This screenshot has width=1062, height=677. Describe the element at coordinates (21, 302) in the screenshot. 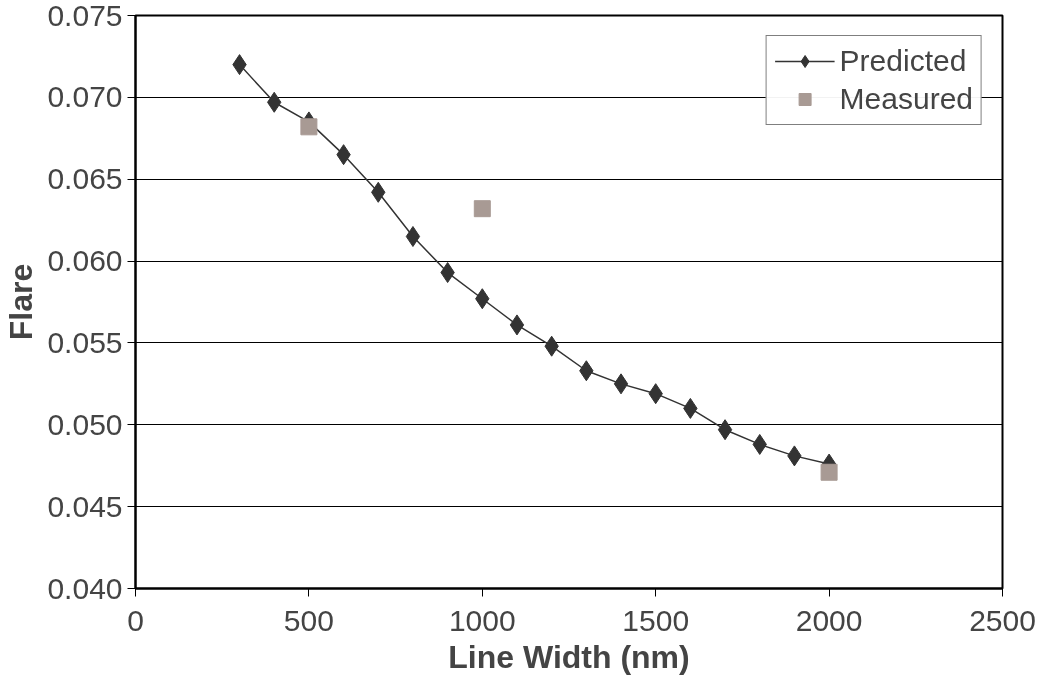

I see `y-axis-title: Flare` at that location.